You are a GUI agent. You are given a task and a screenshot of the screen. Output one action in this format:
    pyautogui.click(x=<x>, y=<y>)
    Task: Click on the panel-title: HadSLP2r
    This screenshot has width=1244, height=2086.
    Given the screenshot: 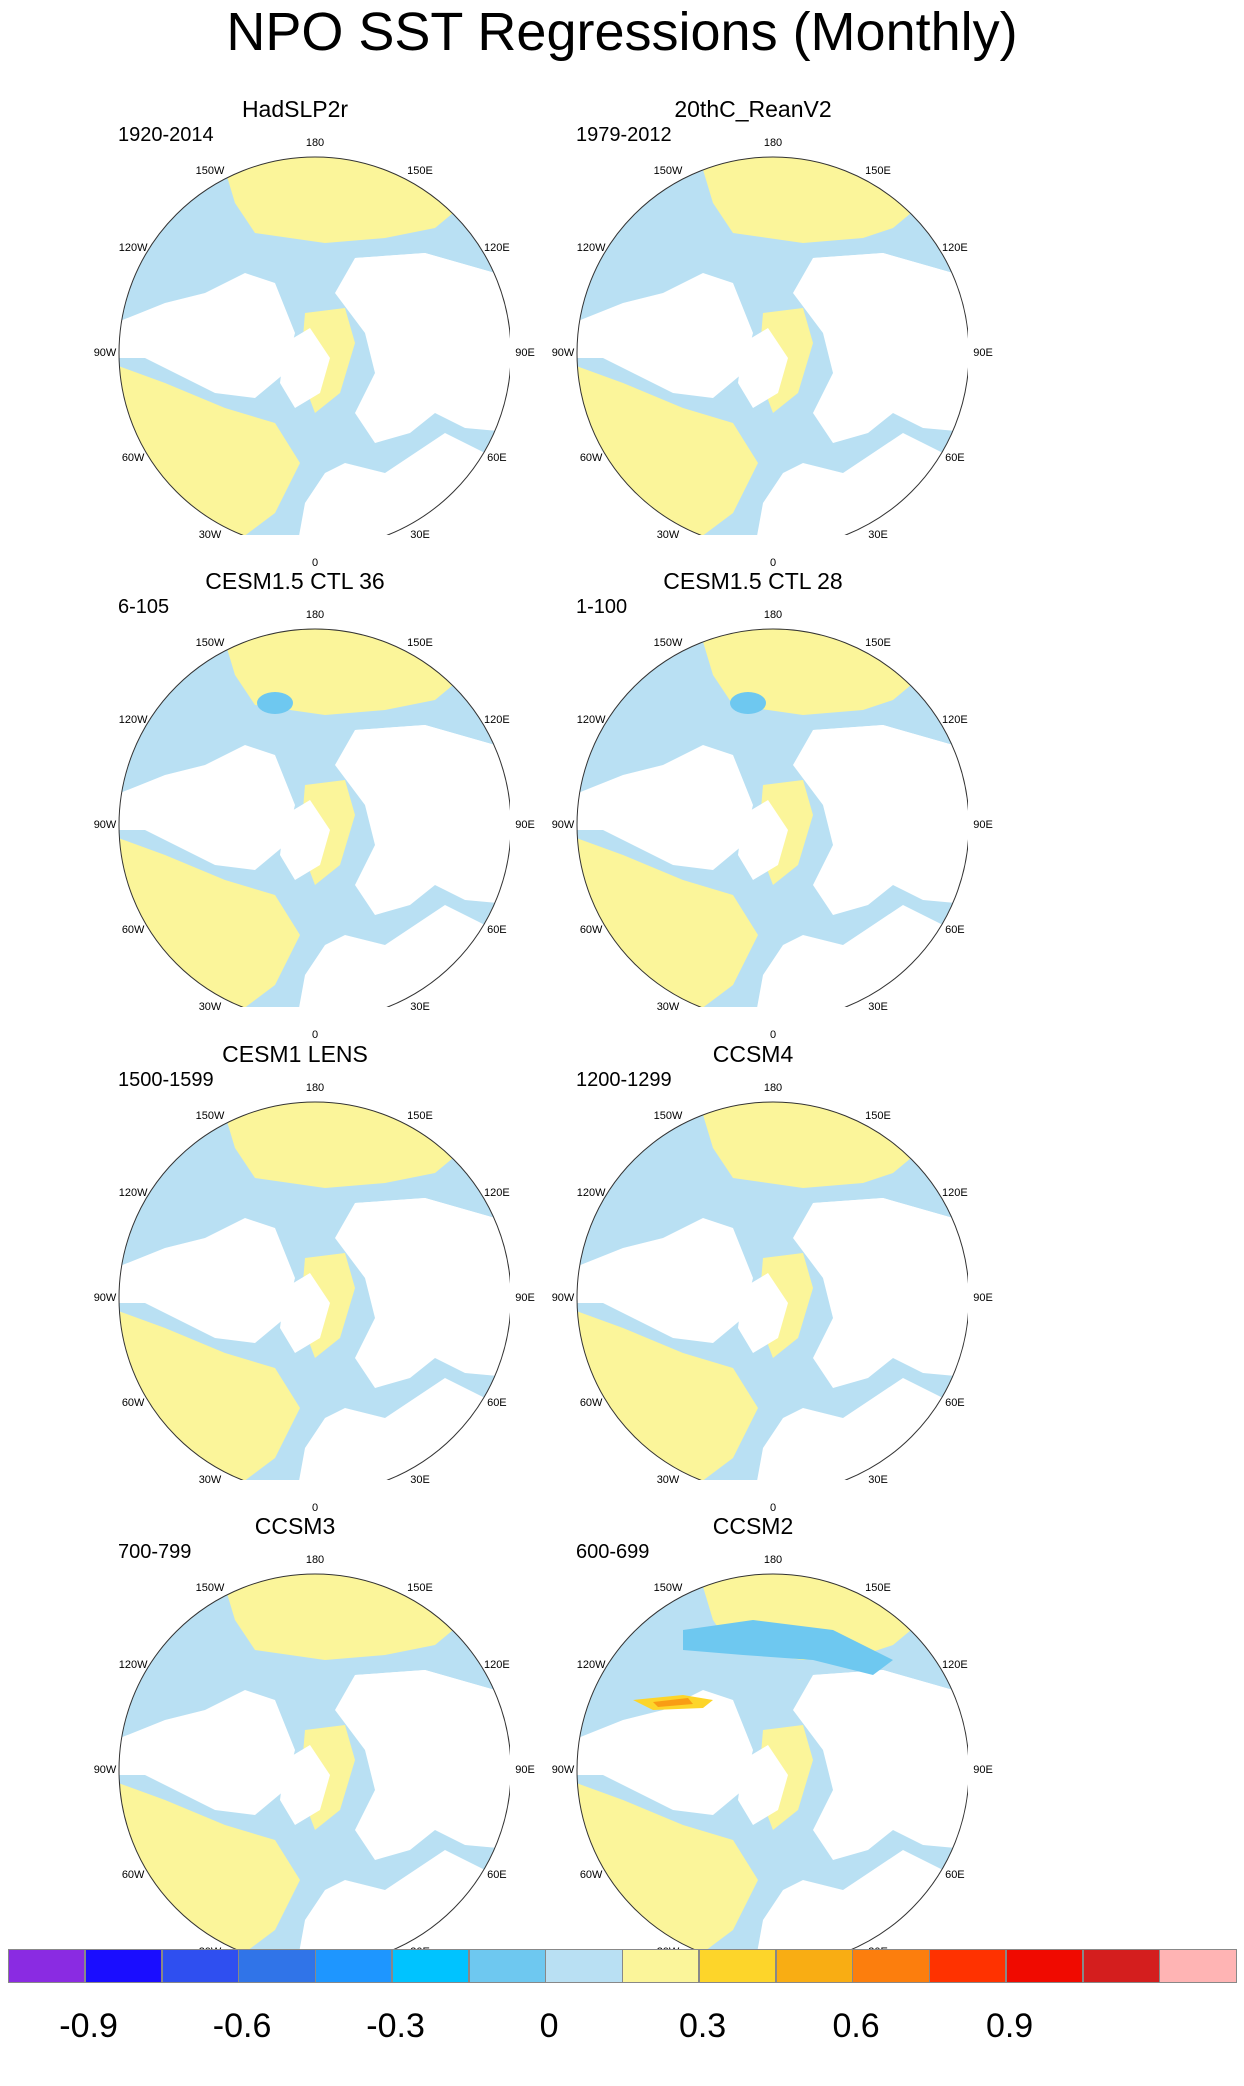 What is the action you would take?
    pyautogui.click(x=295, y=109)
    